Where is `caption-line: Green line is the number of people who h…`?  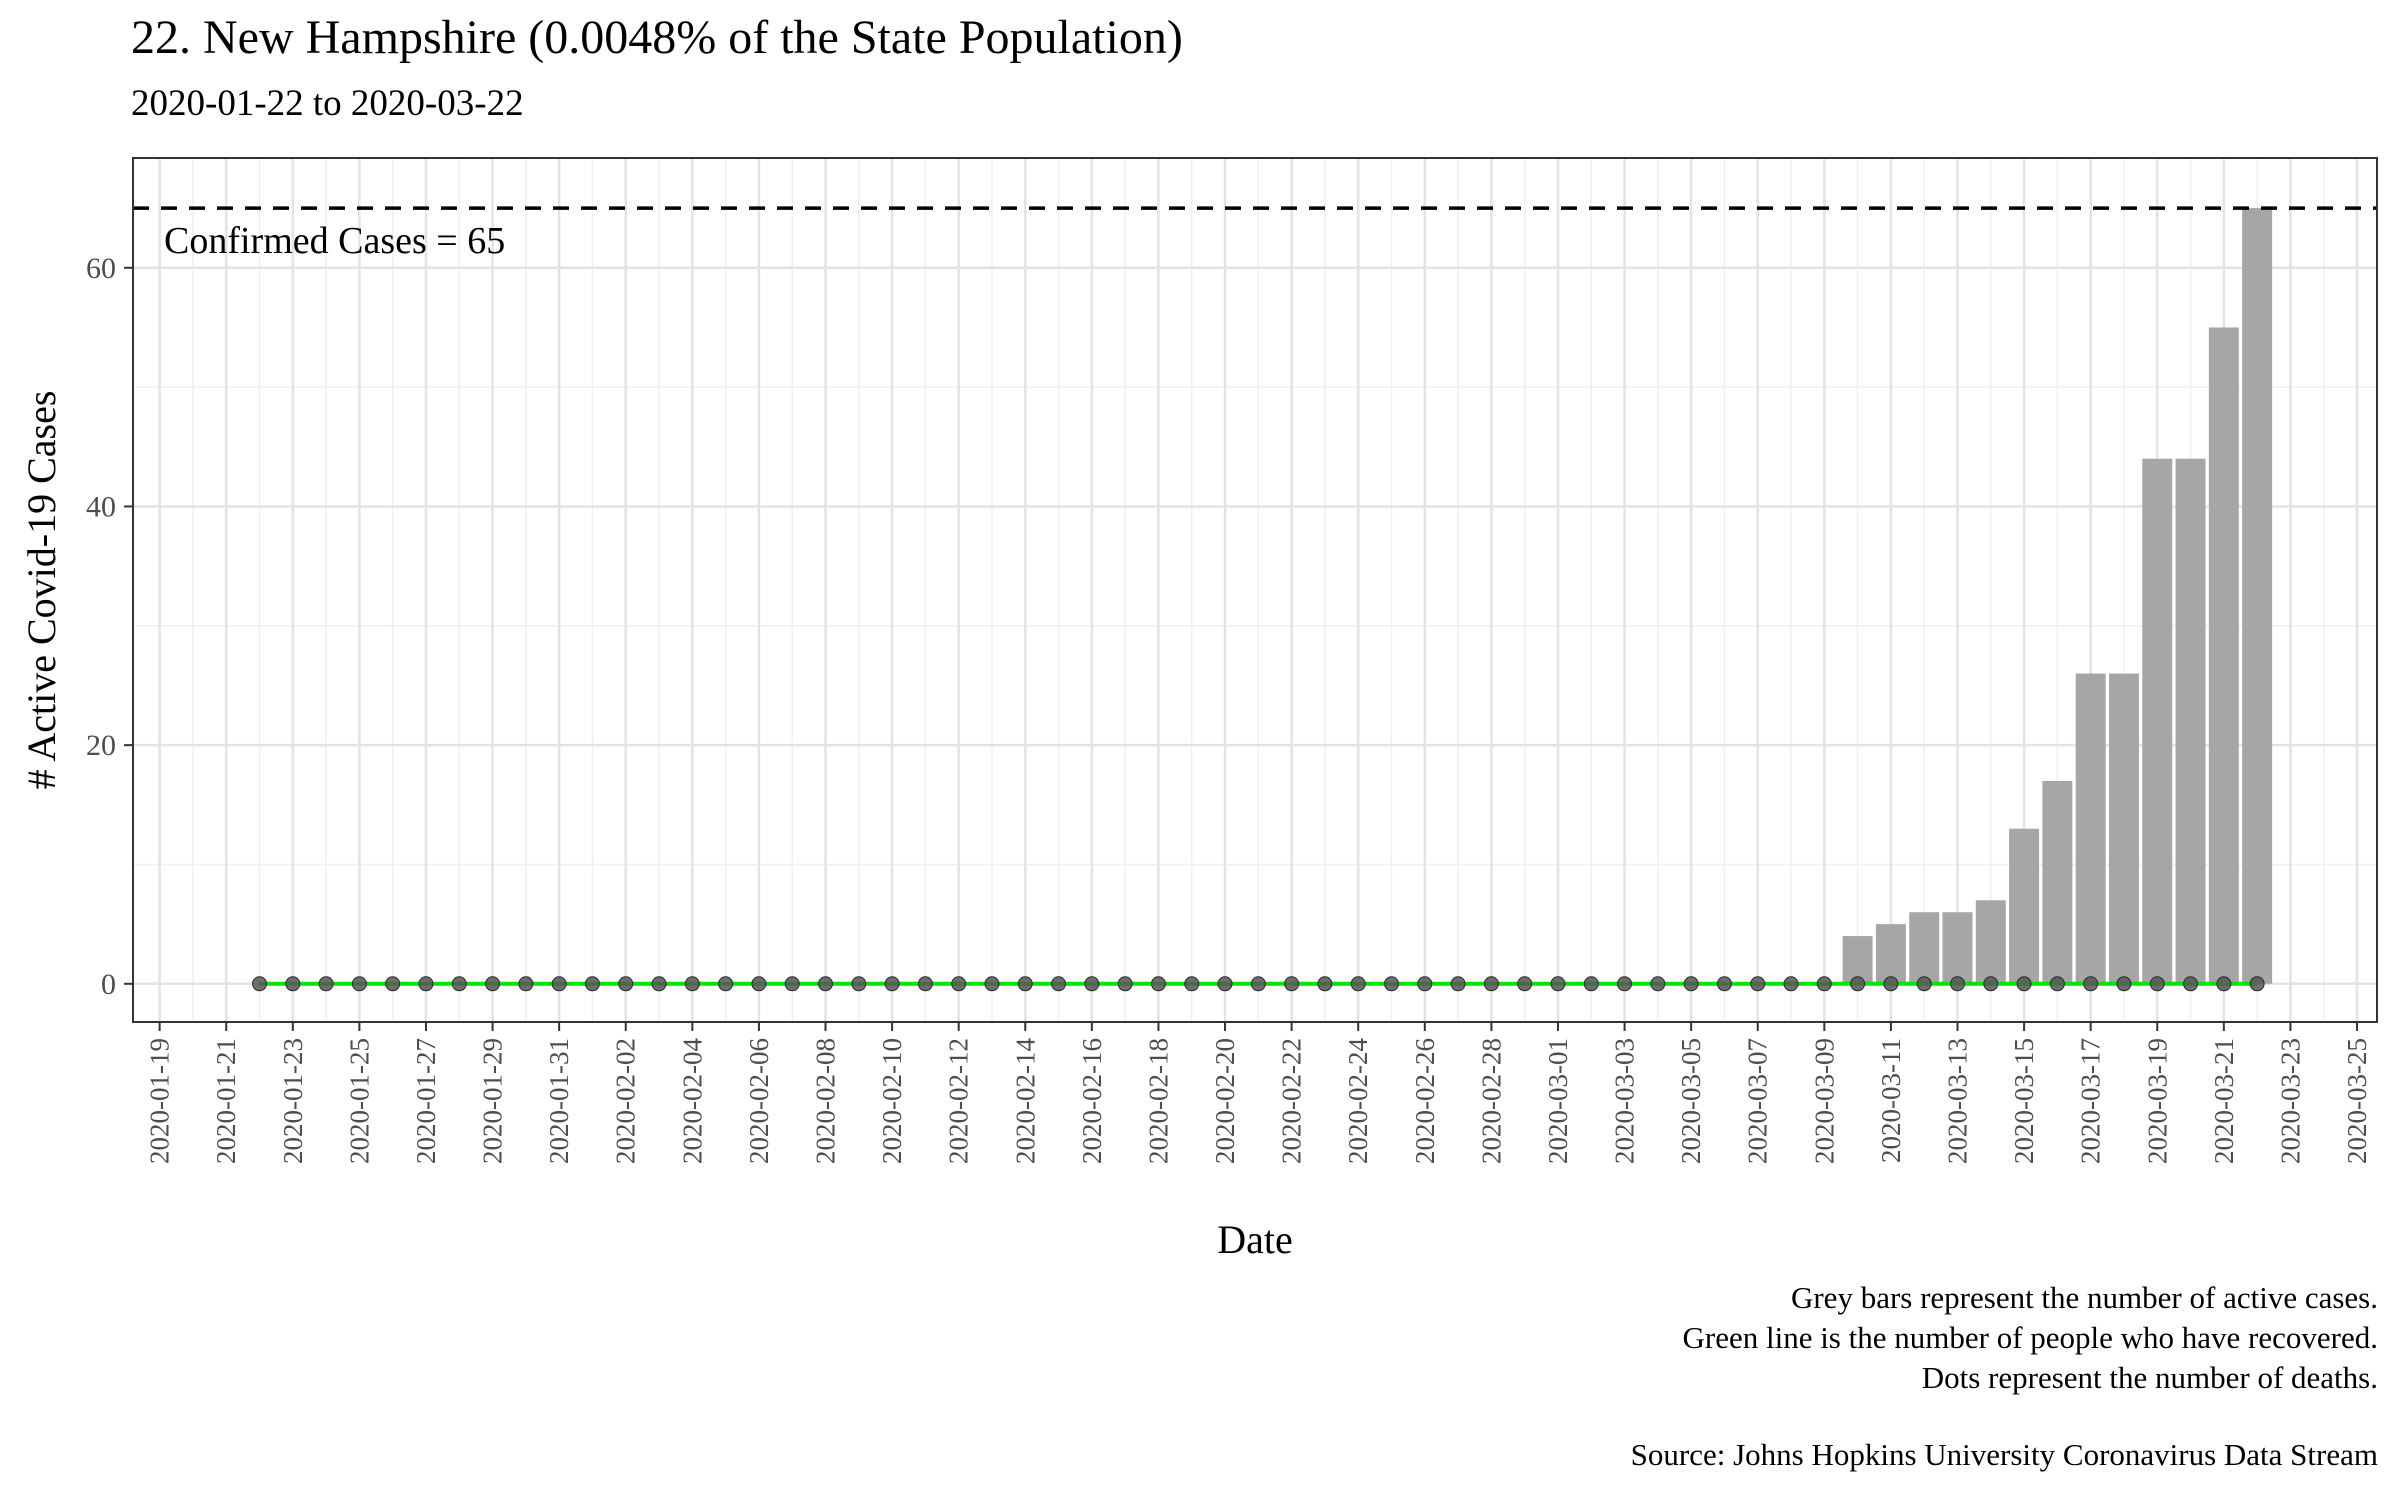
caption-line: Green line is the number of people who h… is located at coordinates (2030, 1337).